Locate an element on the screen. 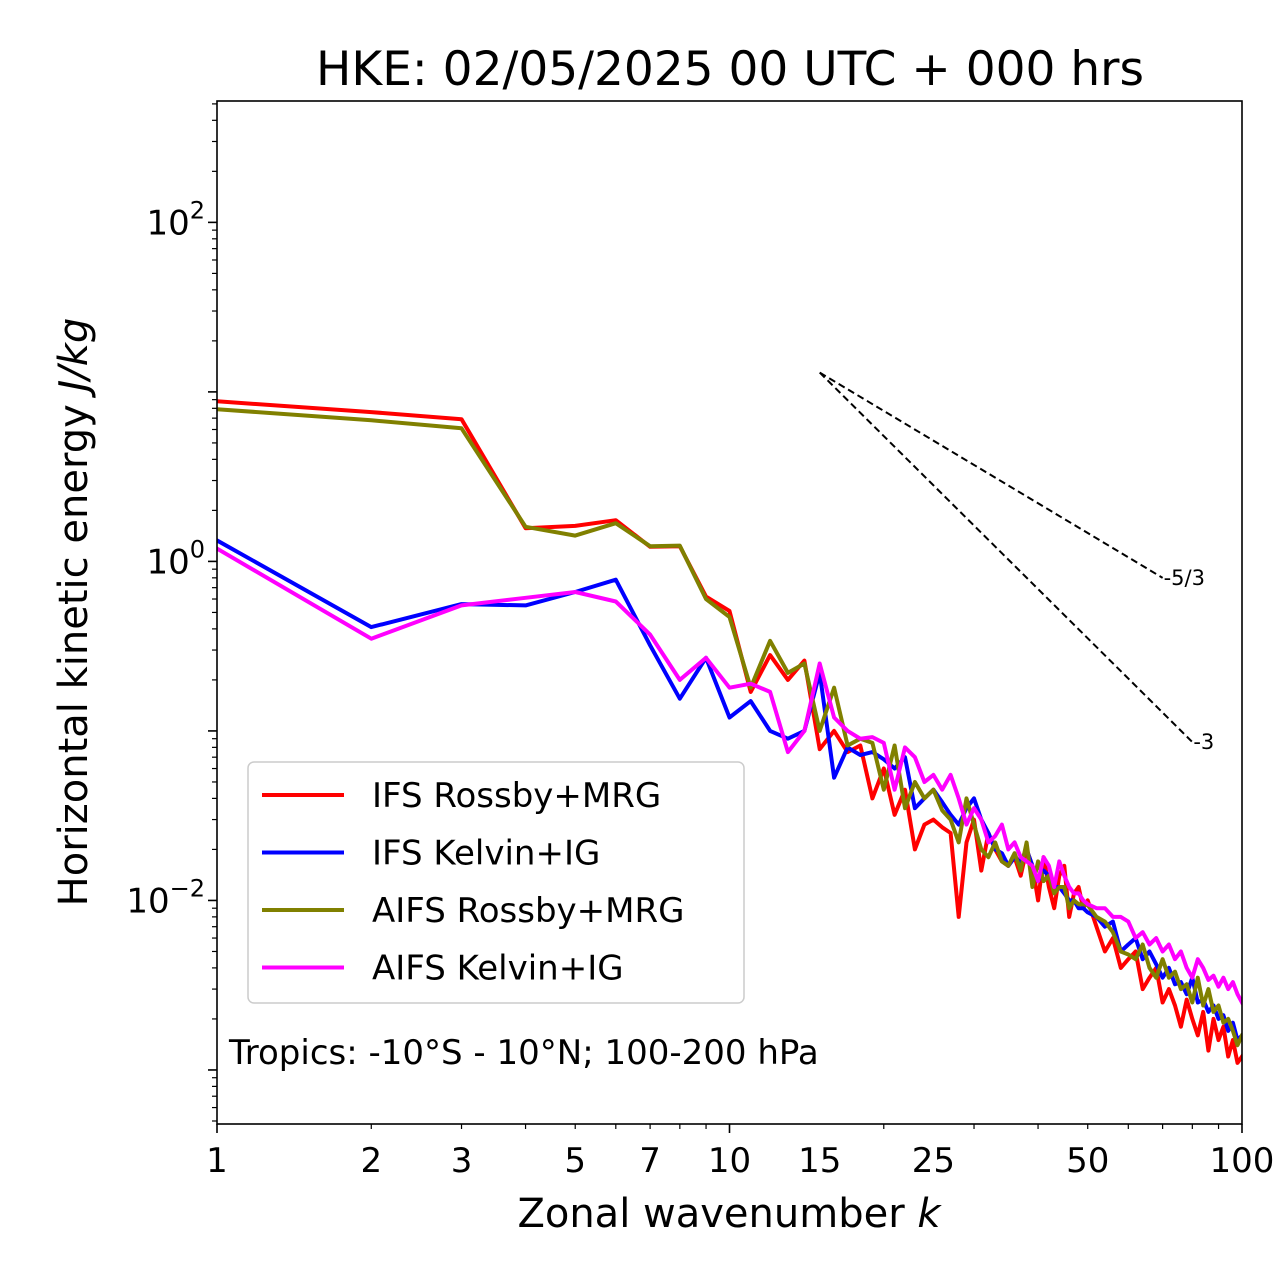  x-axis-label-symbol: k is located at coordinates (929, 1214).